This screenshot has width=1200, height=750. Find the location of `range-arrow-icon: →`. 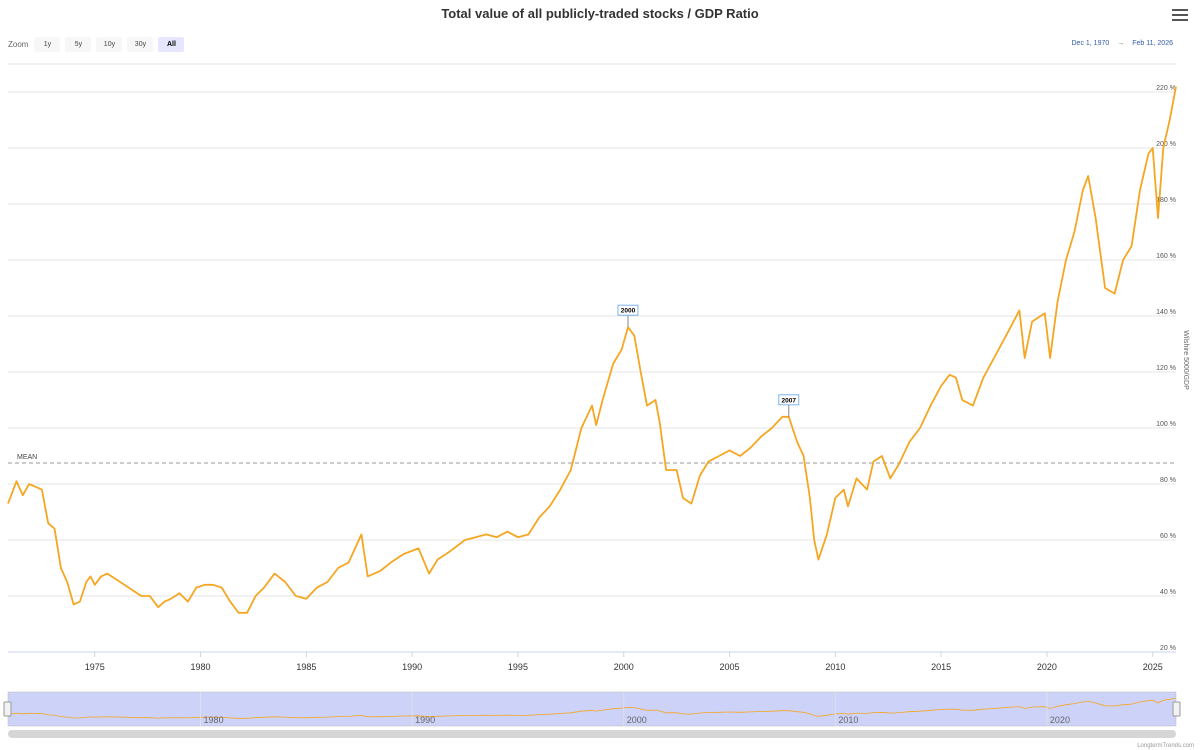

range-arrow-icon: → is located at coordinates (1121, 43).